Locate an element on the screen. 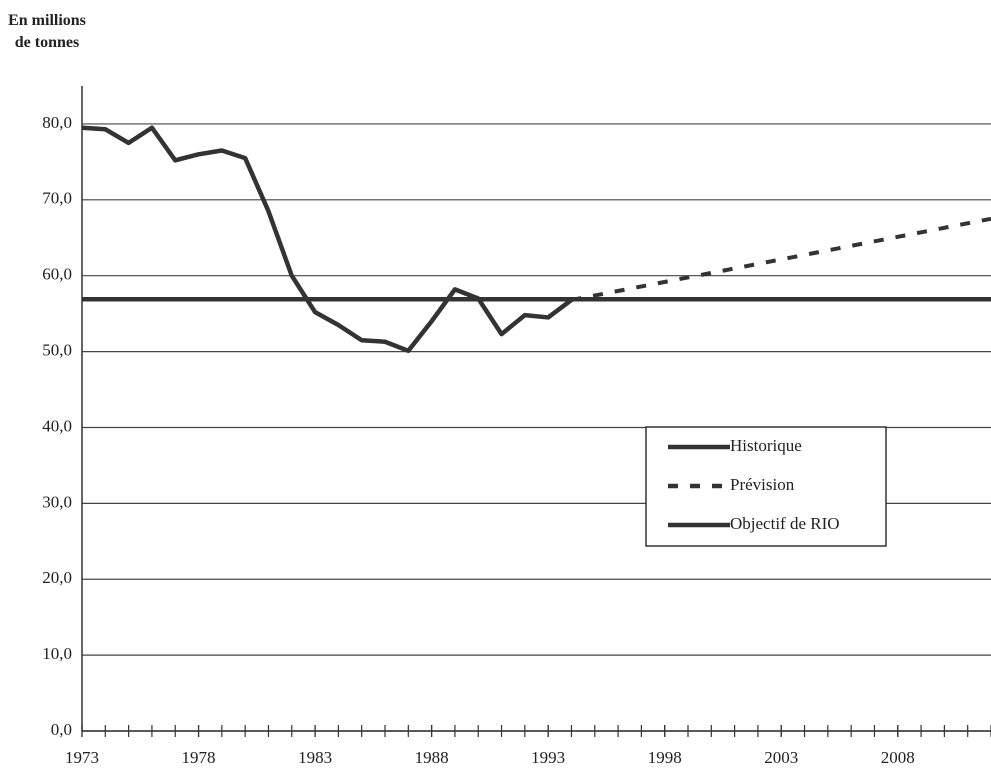 The height and width of the screenshot is (773, 991). x-tick-label: 2008 is located at coordinates (898, 757).